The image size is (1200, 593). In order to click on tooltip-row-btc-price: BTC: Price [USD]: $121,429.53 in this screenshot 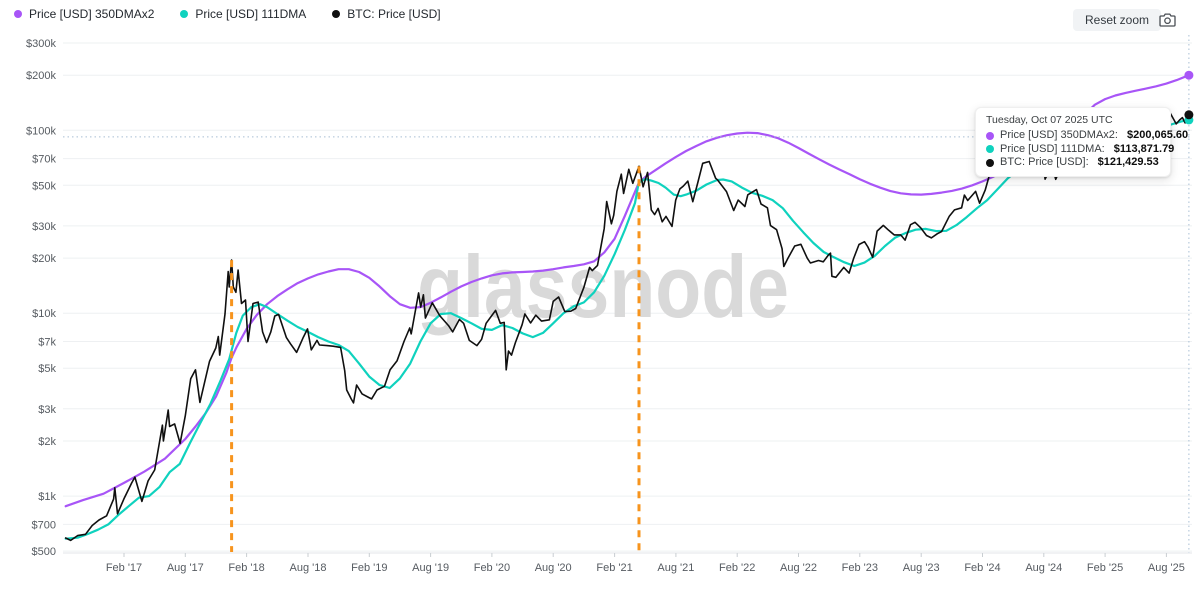, I will do `click(1073, 163)`.